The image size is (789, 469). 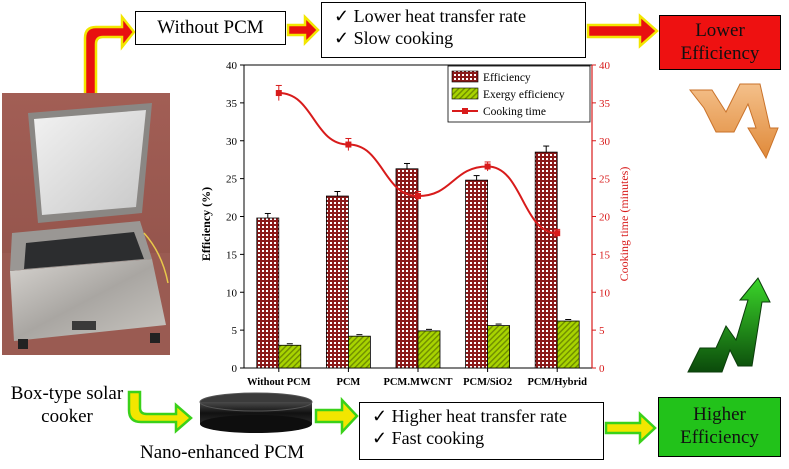 I want to click on higher-efficiency-label: Higher Efficiency, so click(x=719, y=426).